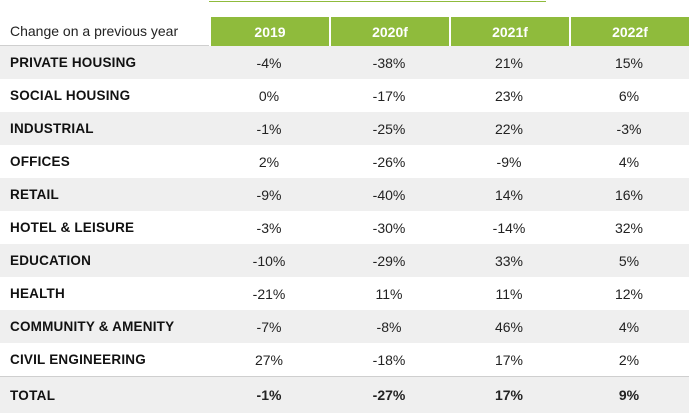 Image resolution: width=689 pixels, height=416 pixels. Describe the element at coordinates (389, 326) in the screenshot. I see `table-cell: -8%` at that location.